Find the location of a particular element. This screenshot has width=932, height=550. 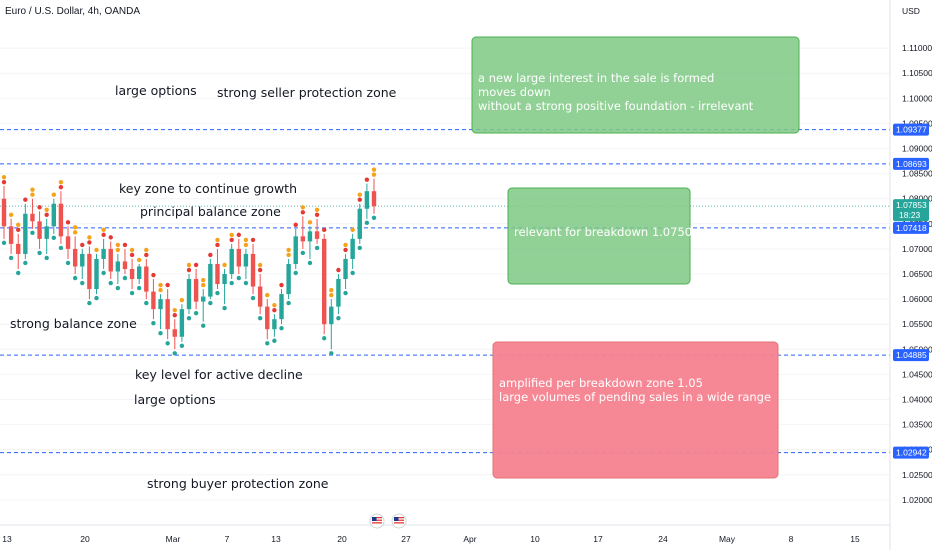

annotation-large-options-top: large options is located at coordinates (156, 90).